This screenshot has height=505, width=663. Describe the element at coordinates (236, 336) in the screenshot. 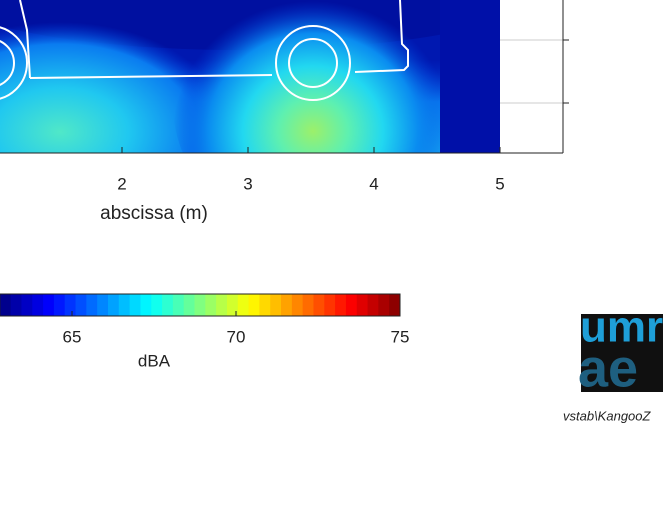

I see `colorbar-tick-label: 70` at that location.